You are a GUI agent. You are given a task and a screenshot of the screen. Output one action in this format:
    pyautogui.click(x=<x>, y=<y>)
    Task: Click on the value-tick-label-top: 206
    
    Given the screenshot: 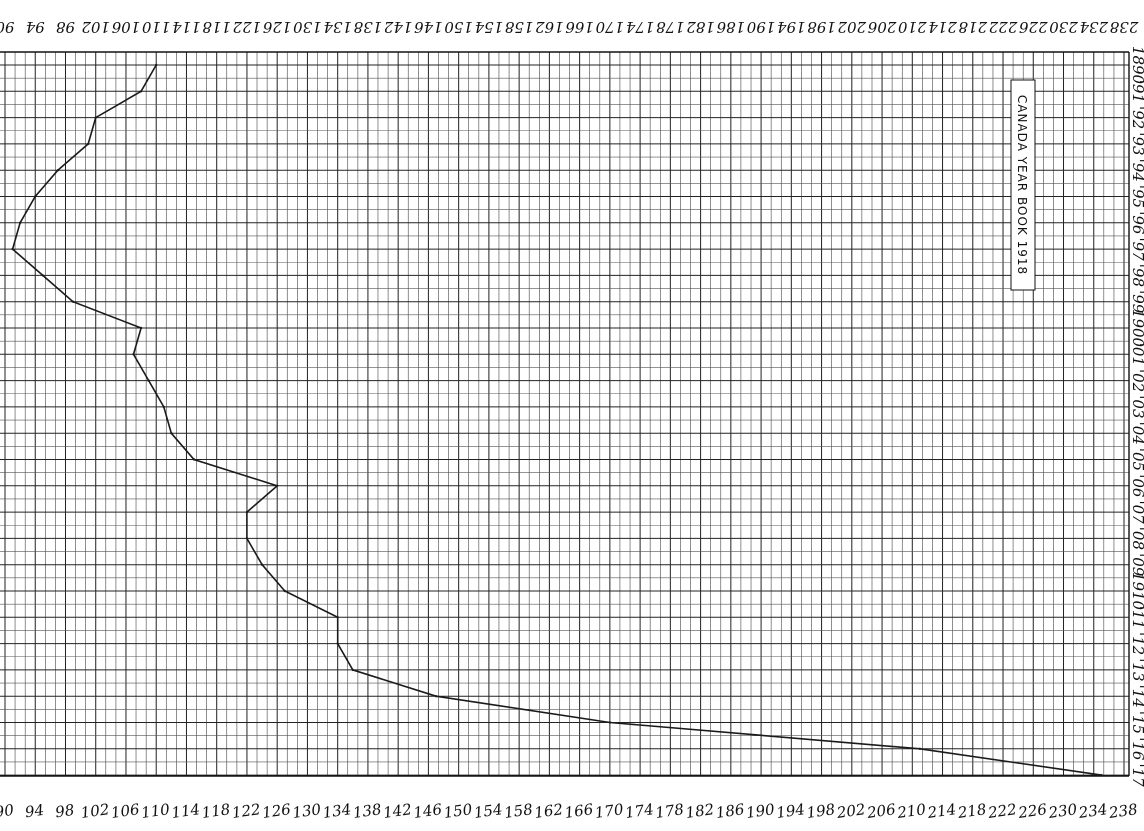 What is the action you would take?
    pyautogui.click(x=882, y=27)
    